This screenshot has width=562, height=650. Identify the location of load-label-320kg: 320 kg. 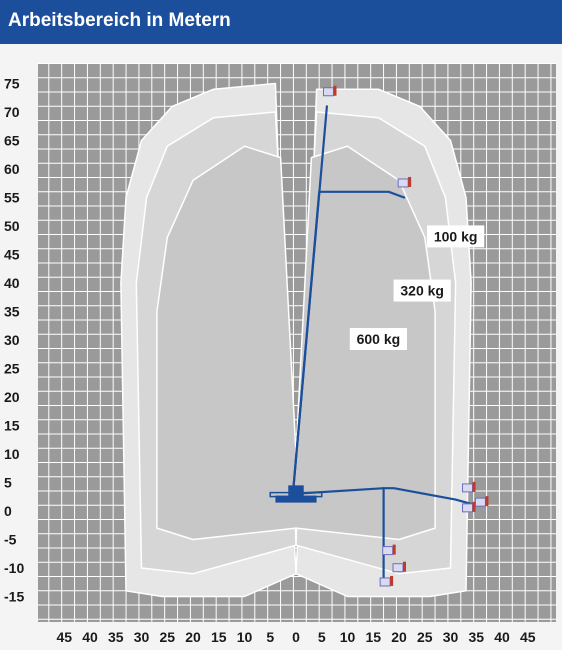
(422, 290).